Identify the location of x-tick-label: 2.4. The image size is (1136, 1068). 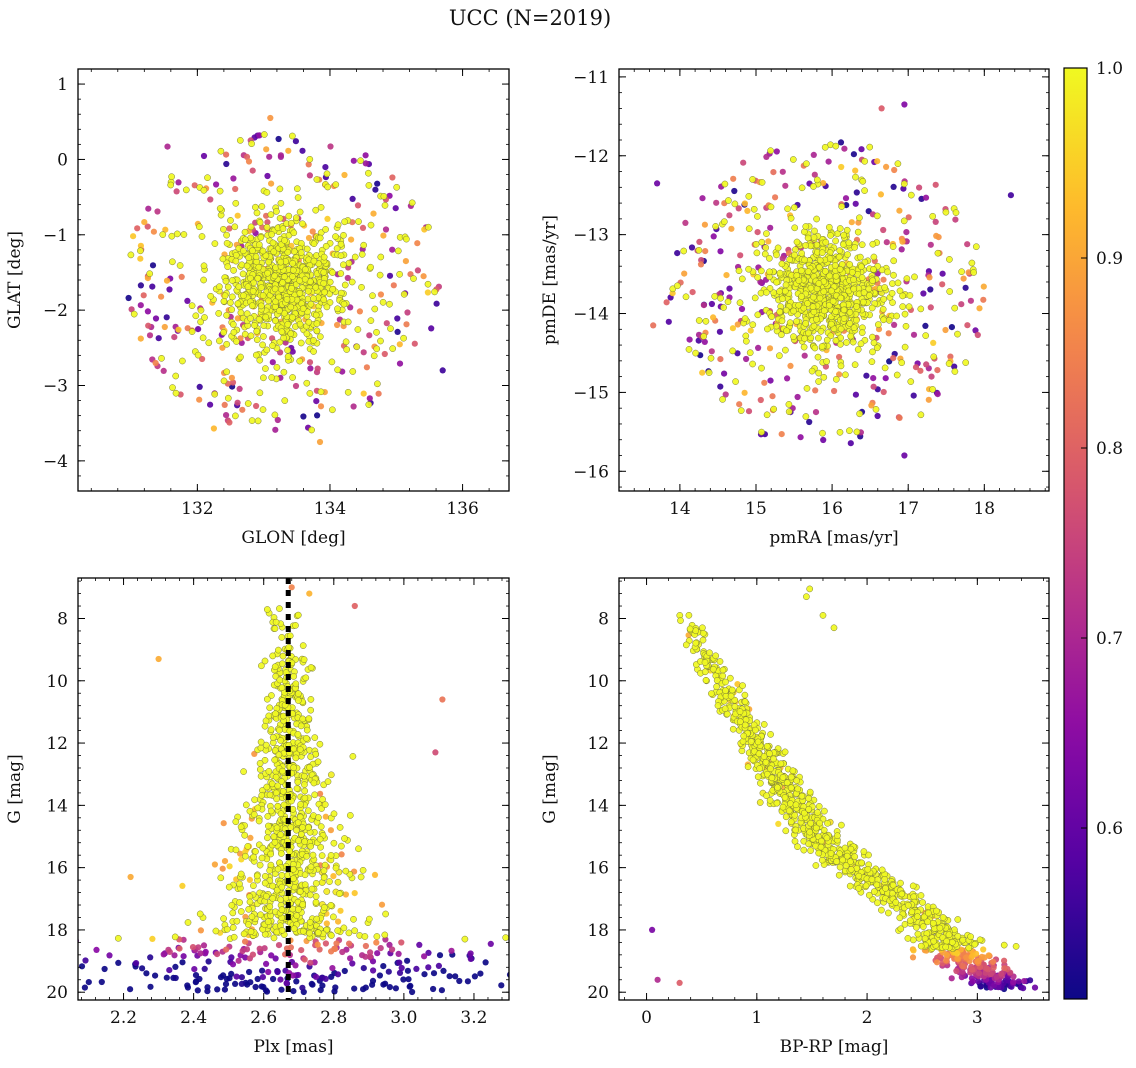
(193, 1018).